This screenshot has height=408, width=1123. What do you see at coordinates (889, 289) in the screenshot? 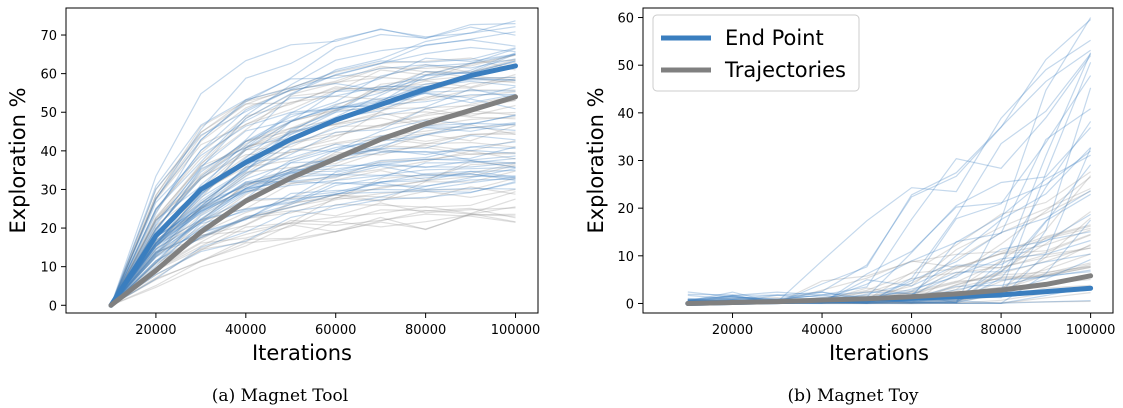
I see `trajectories-mean-line` at bounding box center [889, 289].